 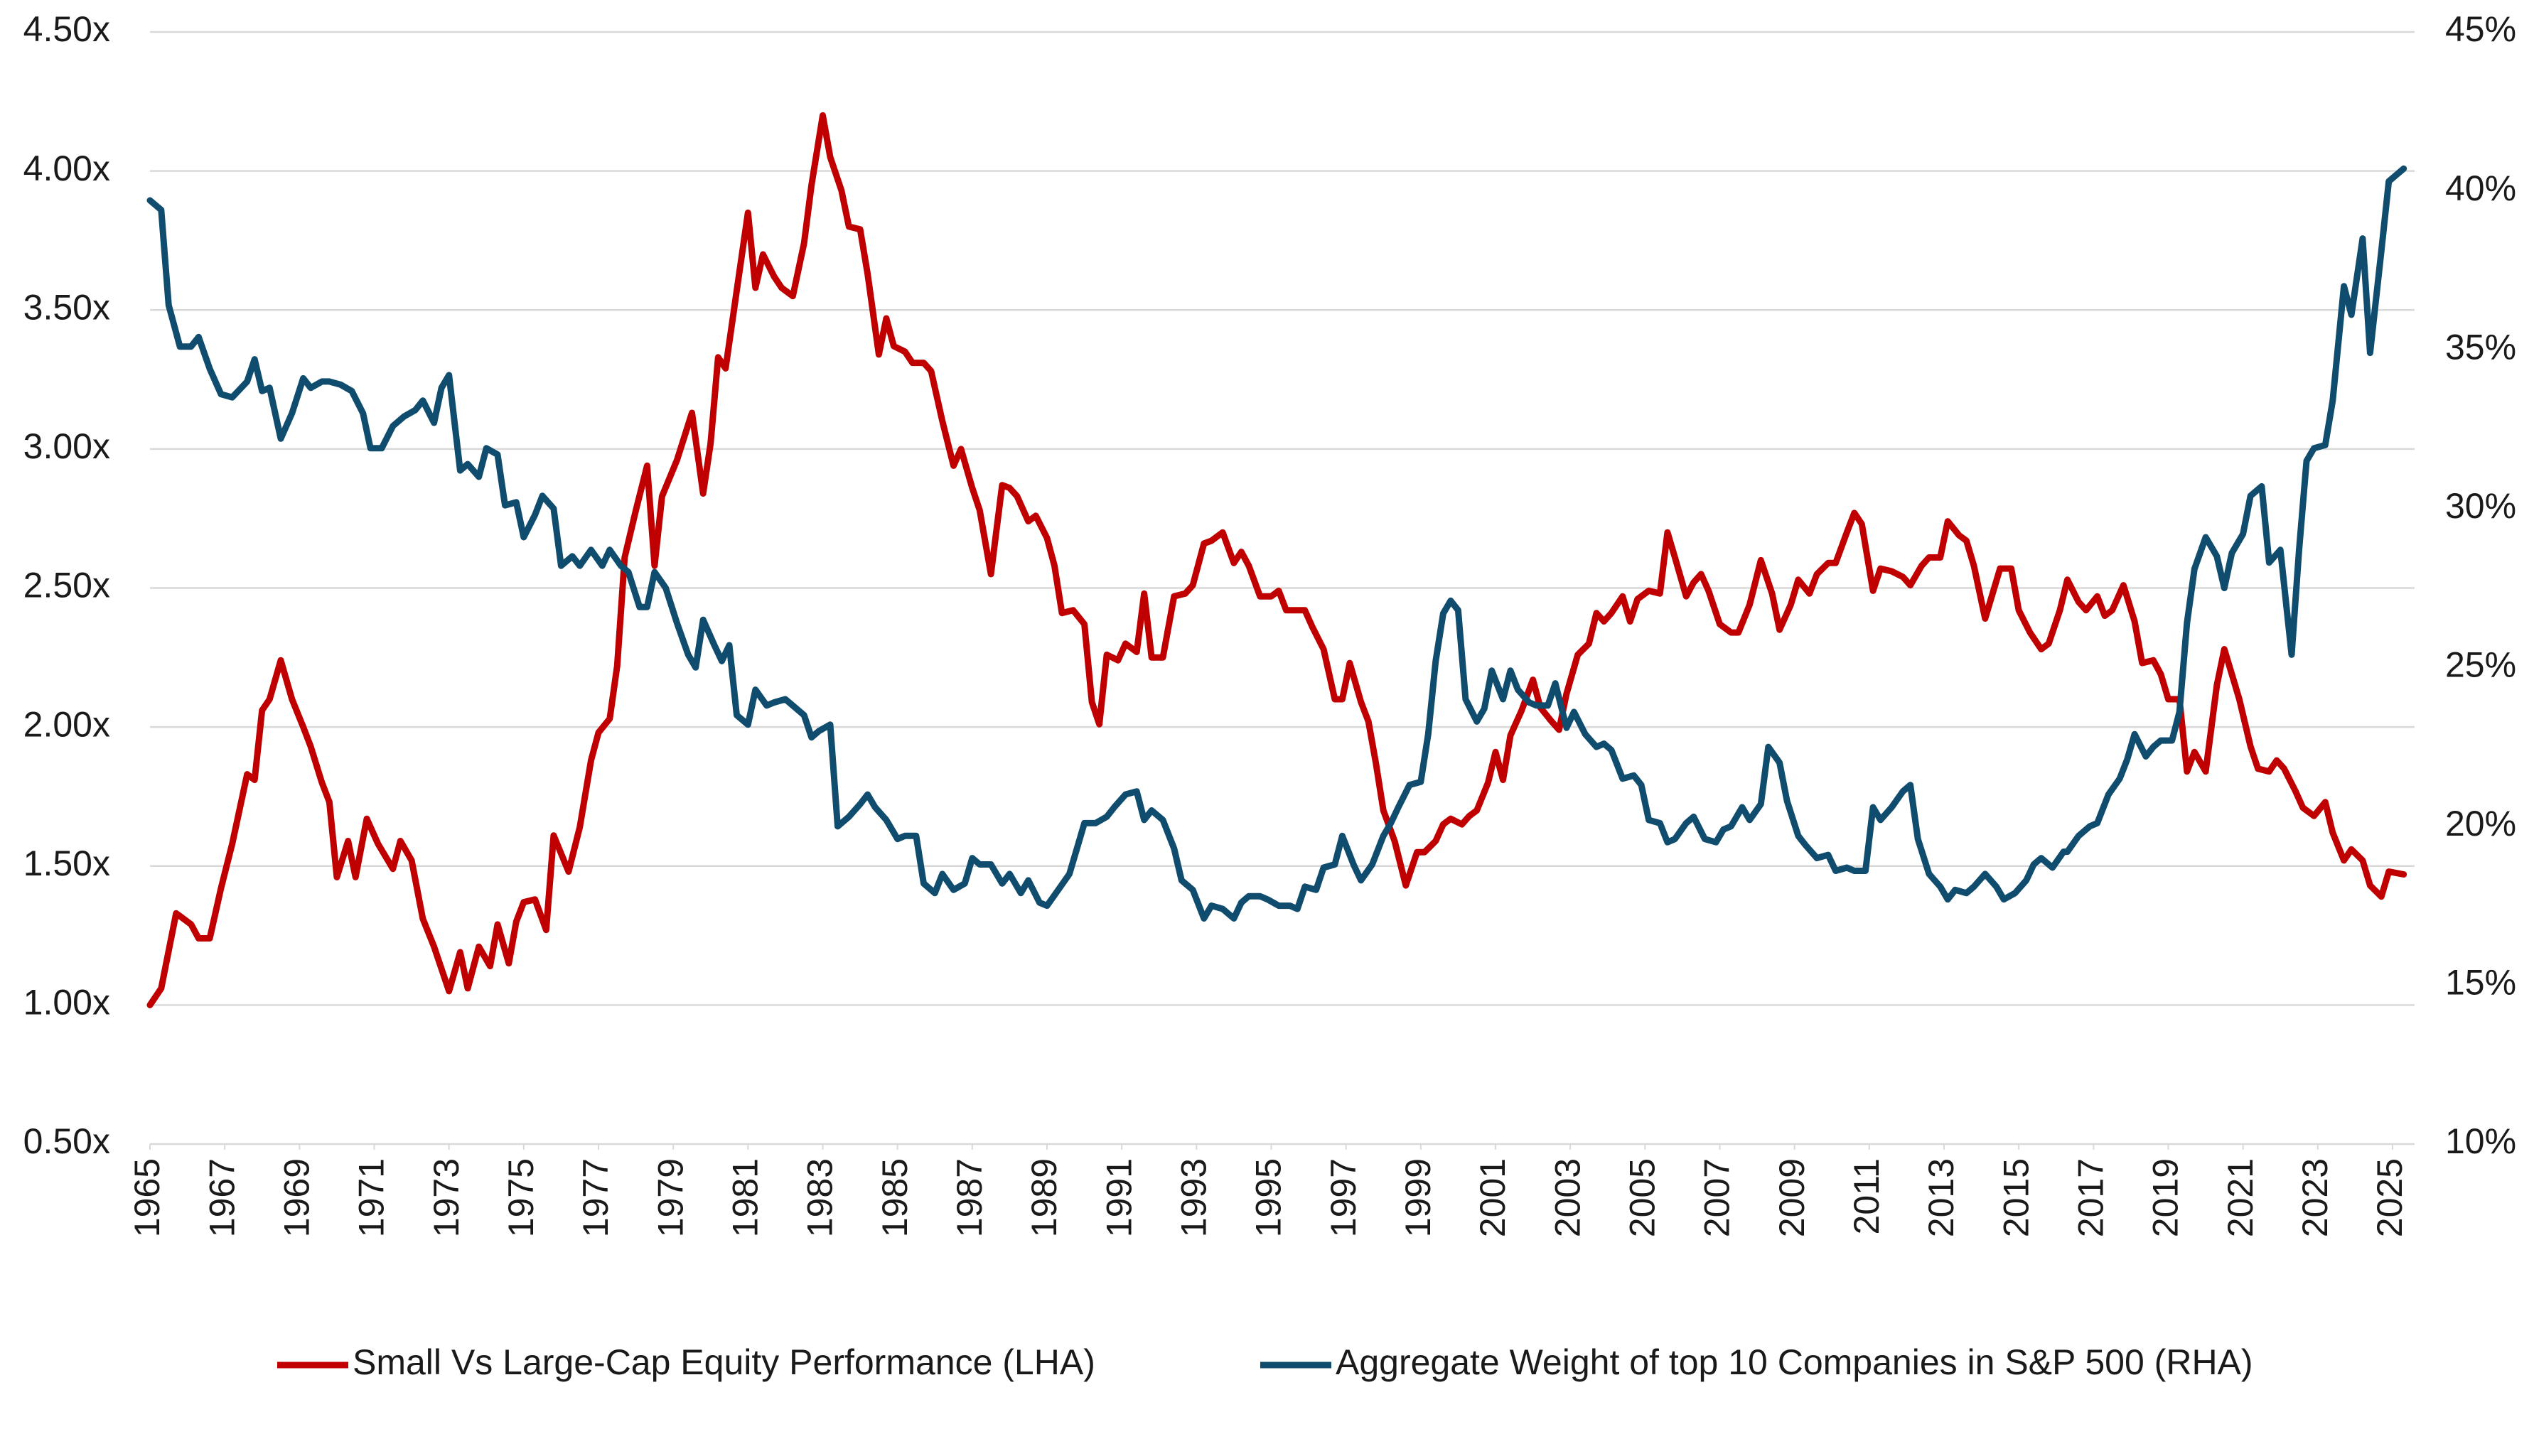 I want to click on y-tick-label: 4.00x, so click(x=66, y=169).